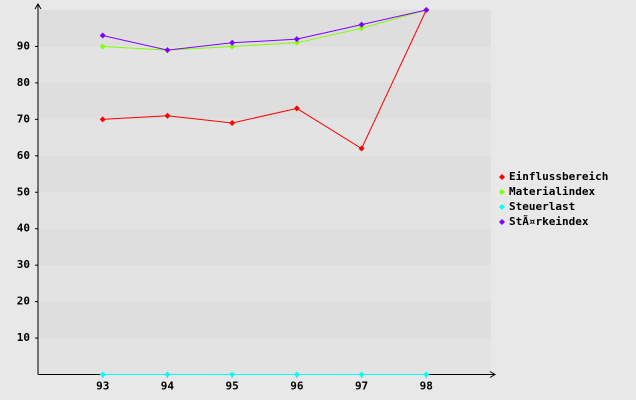  I want to click on y-tick-label: 90, so click(23, 45).